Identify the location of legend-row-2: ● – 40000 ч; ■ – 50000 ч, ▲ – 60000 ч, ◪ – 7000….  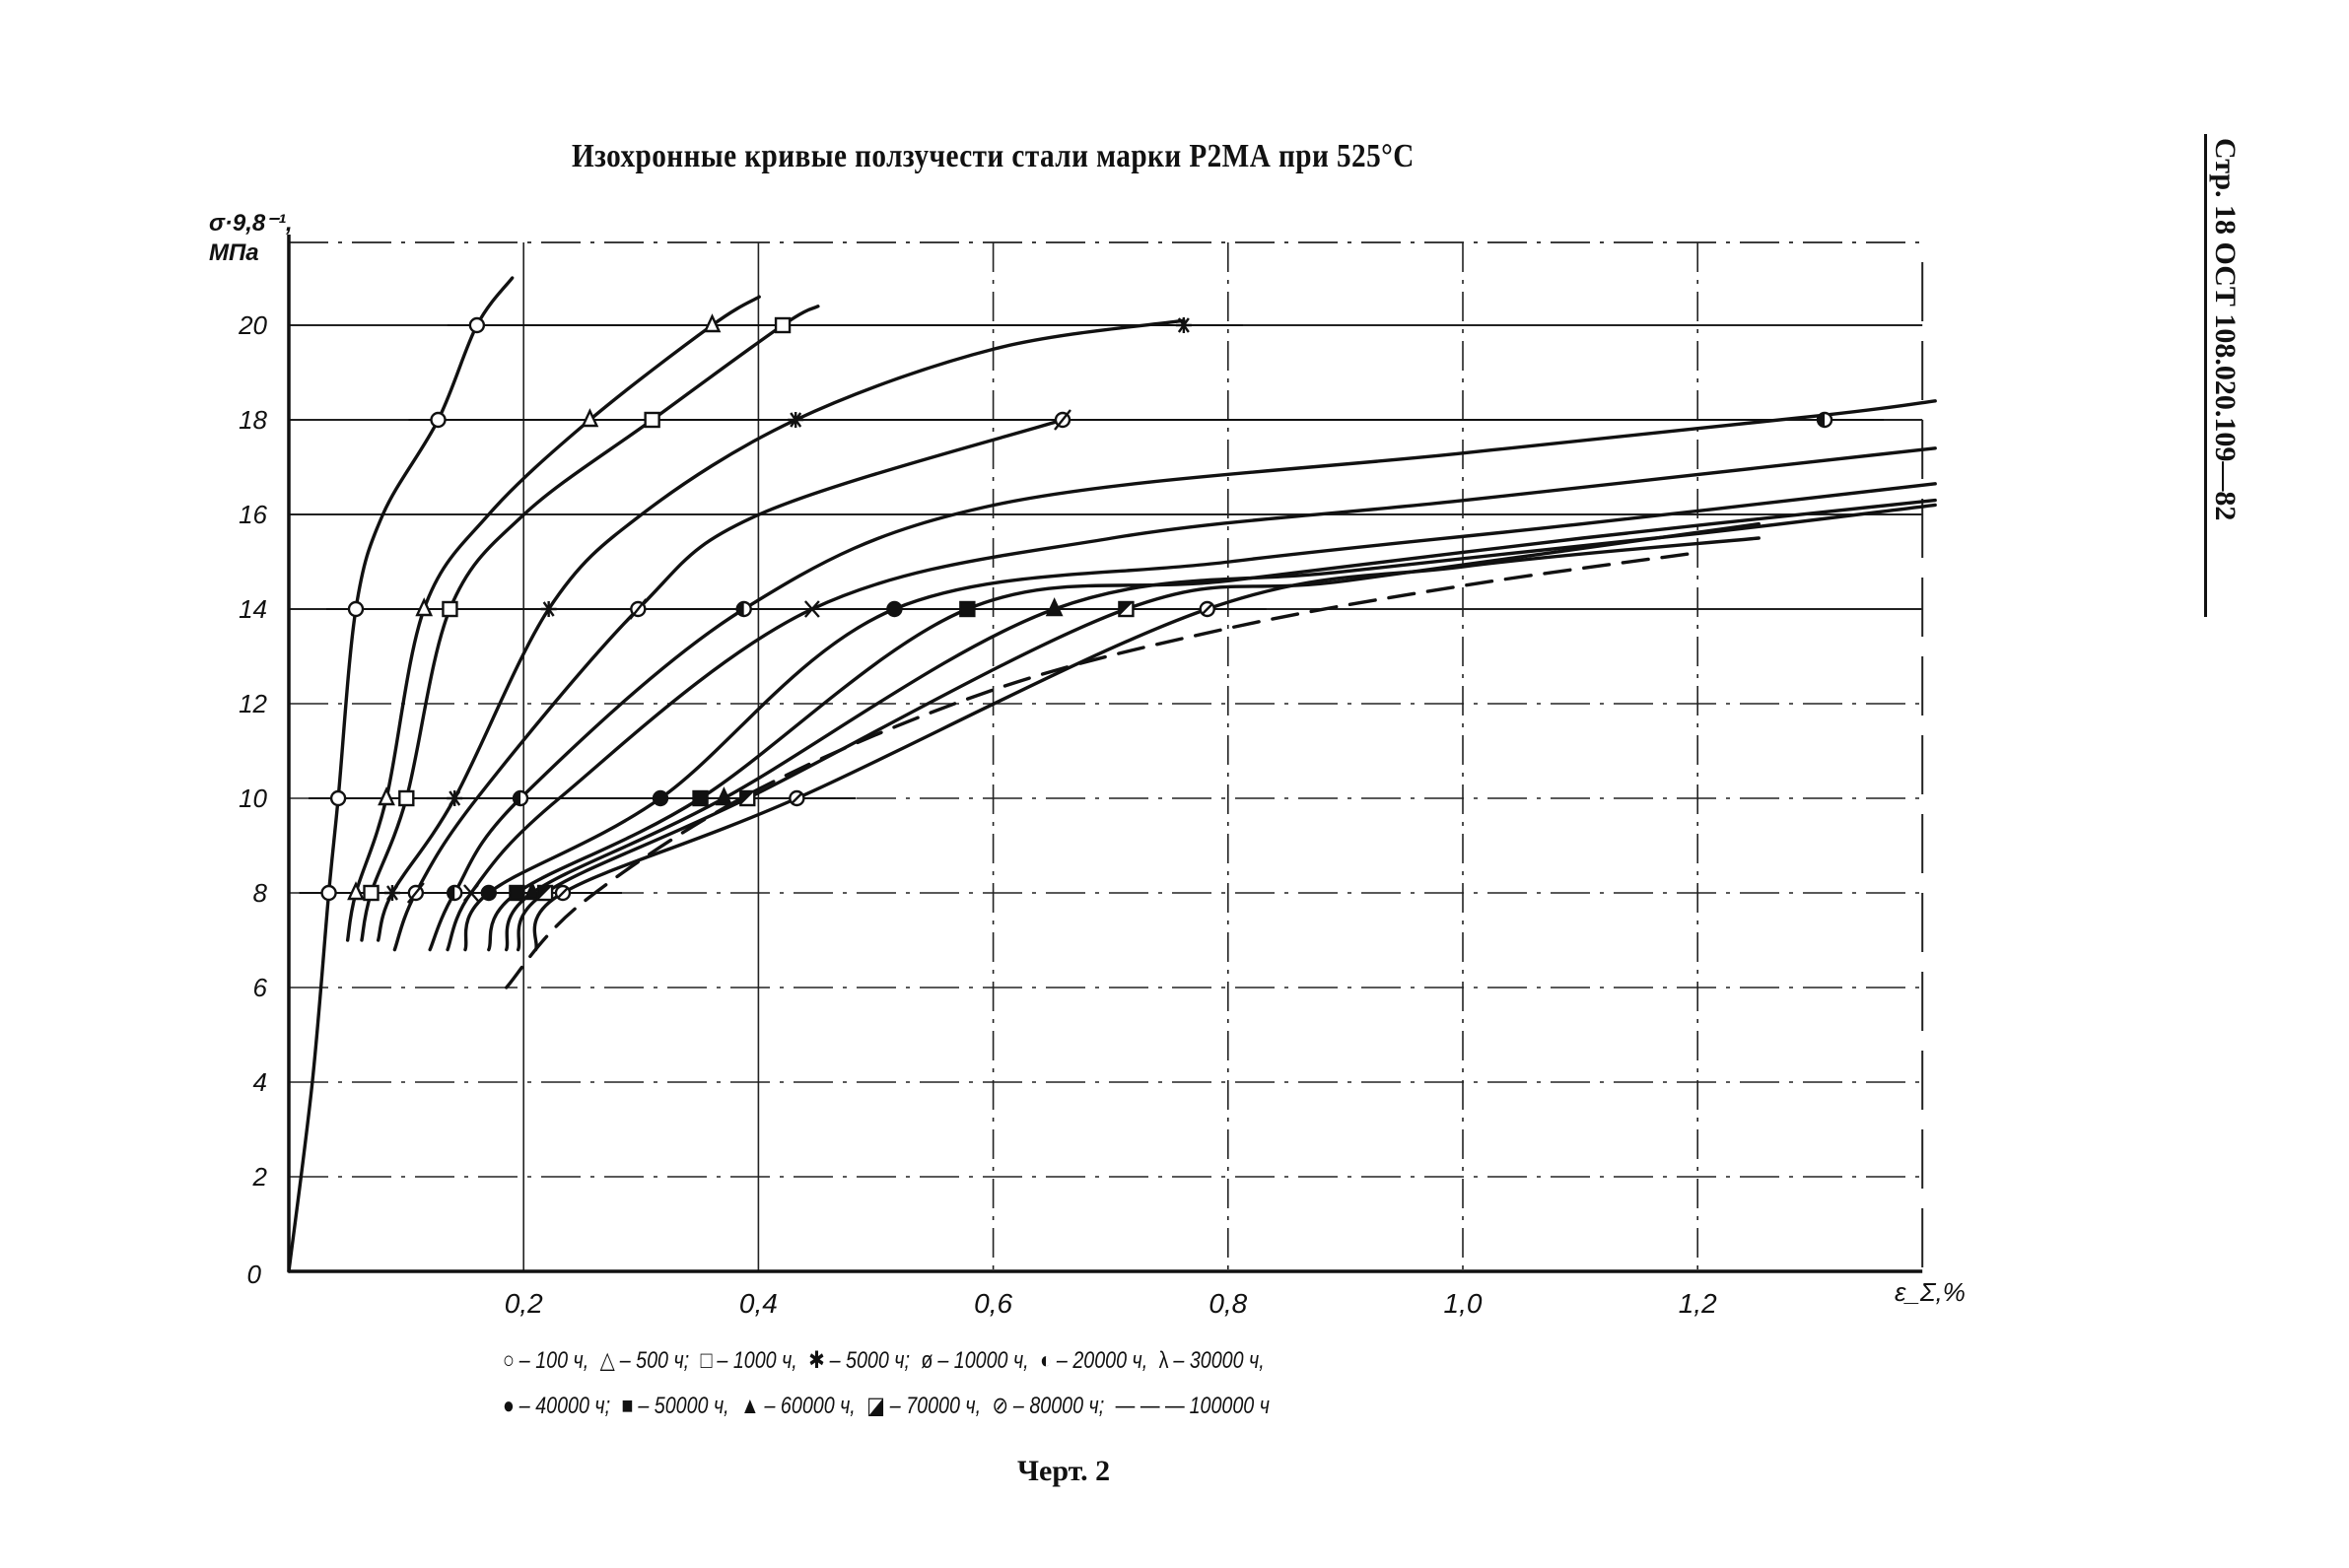
(891, 1406).